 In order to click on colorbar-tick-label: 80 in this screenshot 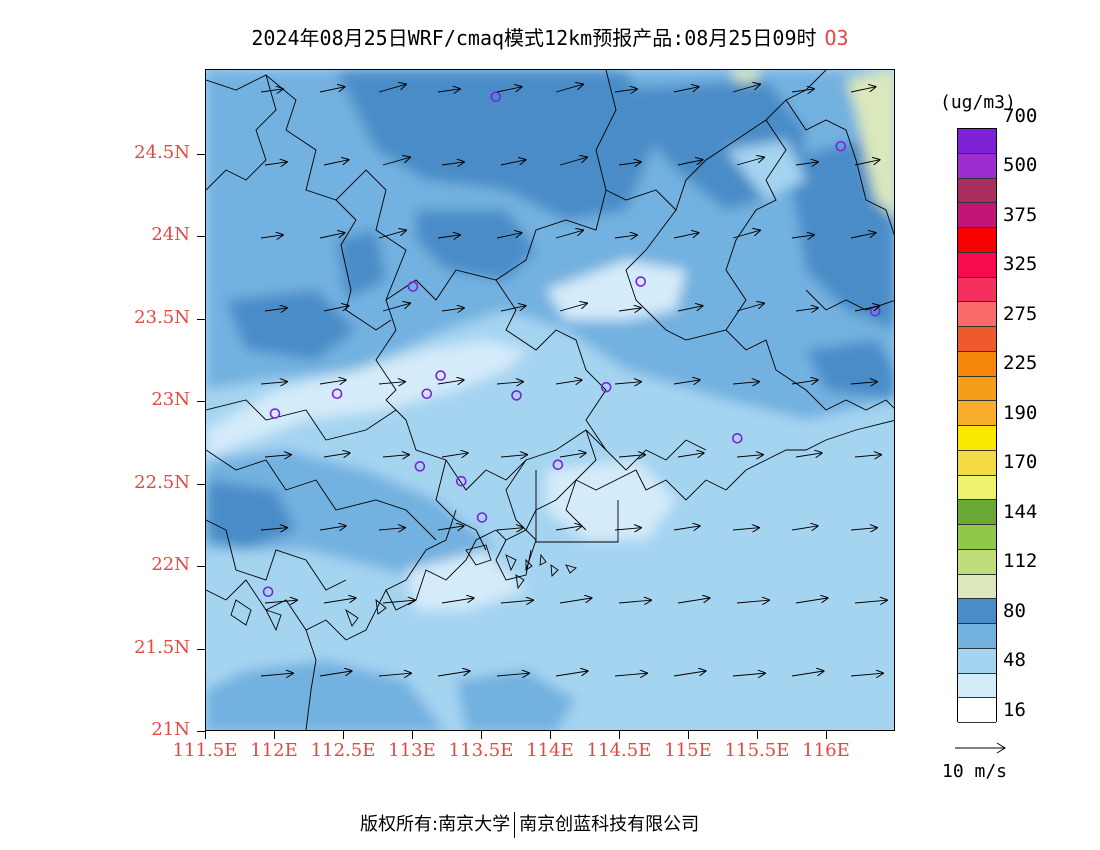, I will do `click(1014, 610)`.